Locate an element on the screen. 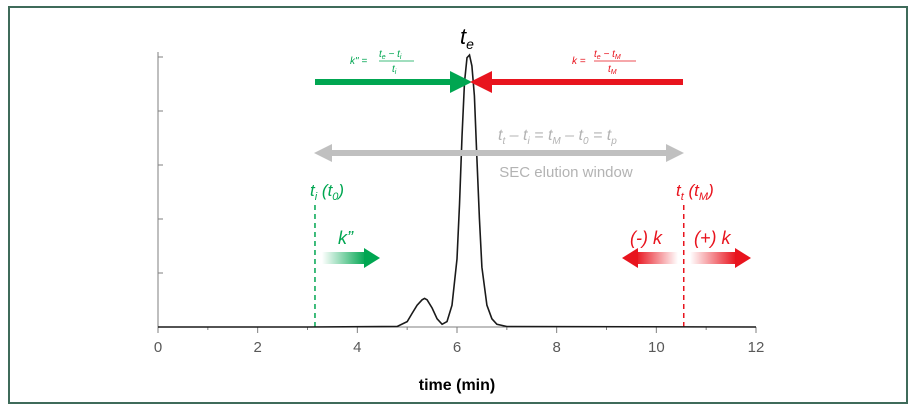 The height and width of the screenshot is (416, 920). svg-text: k" = is located at coordinates (358, 61).